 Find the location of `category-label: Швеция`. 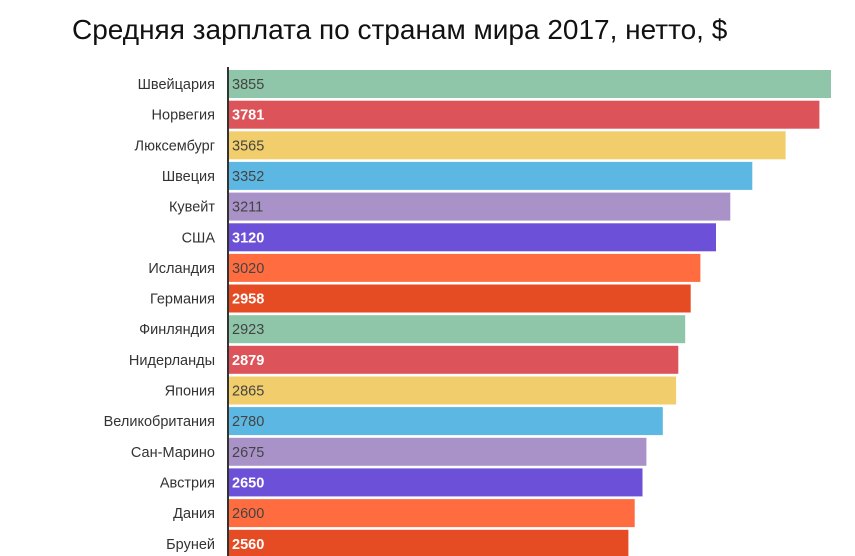

category-label: Швеция is located at coordinates (188, 177).